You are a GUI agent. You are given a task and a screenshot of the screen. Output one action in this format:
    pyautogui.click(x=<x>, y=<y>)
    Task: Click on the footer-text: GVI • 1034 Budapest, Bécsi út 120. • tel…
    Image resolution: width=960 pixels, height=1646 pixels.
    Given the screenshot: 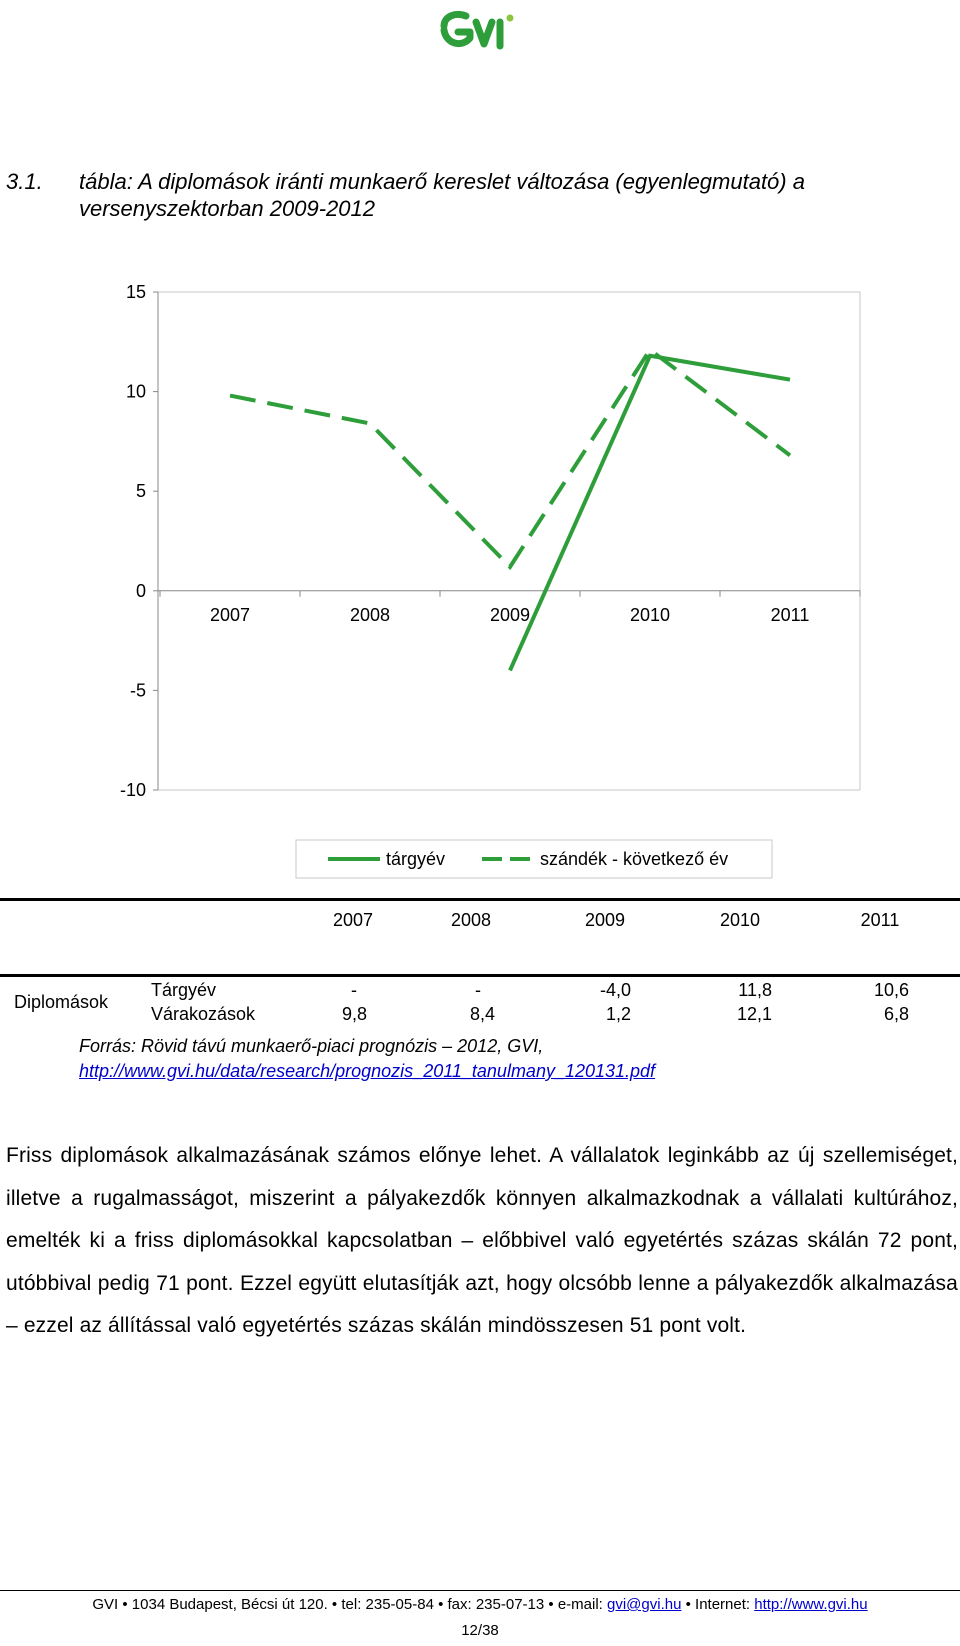 What is the action you would take?
    pyautogui.click(x=480, y=1604)
    